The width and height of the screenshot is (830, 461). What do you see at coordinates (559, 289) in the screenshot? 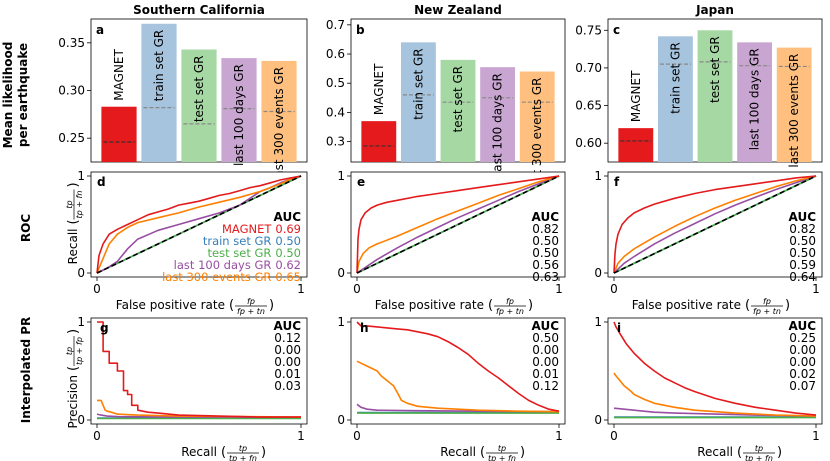
I see `x-tick-label: 1` at bounding box center [559, 289].